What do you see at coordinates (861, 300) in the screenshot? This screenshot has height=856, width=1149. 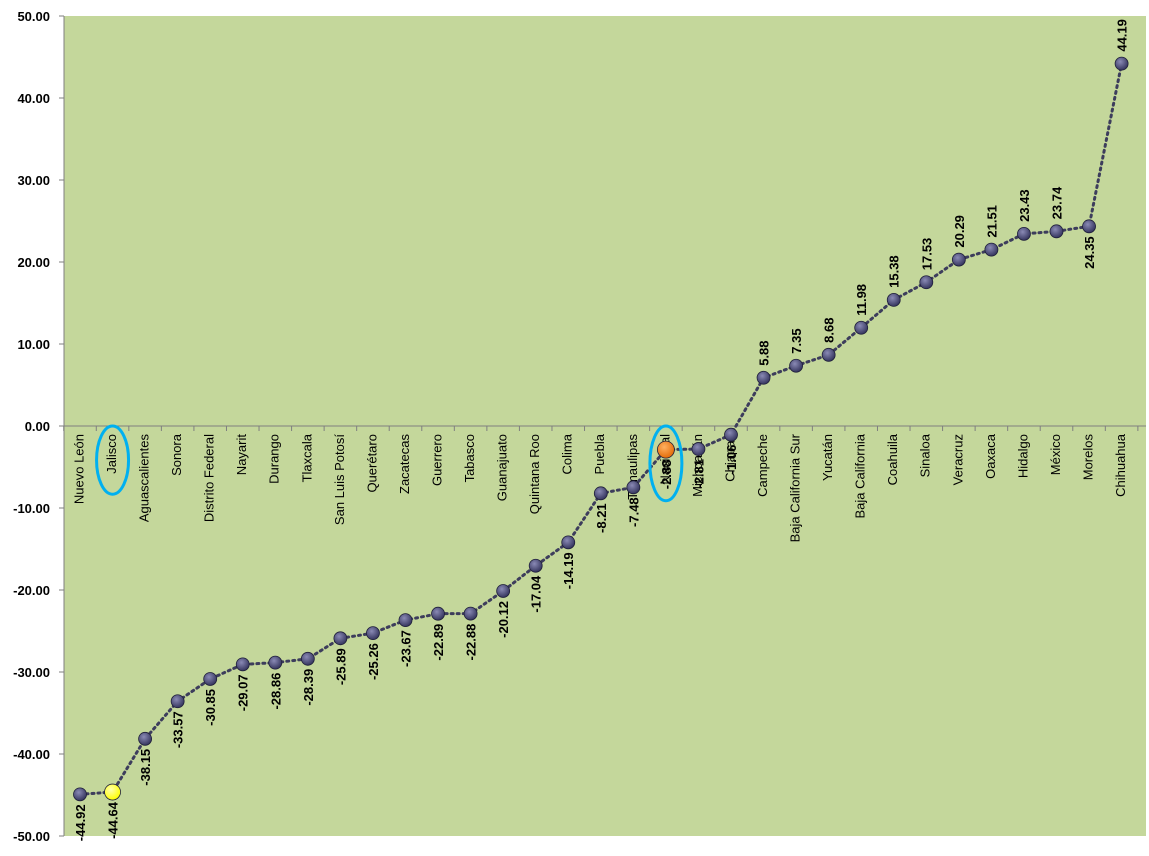 I see `data-label: 11.98` at bounding box center [861, 300].